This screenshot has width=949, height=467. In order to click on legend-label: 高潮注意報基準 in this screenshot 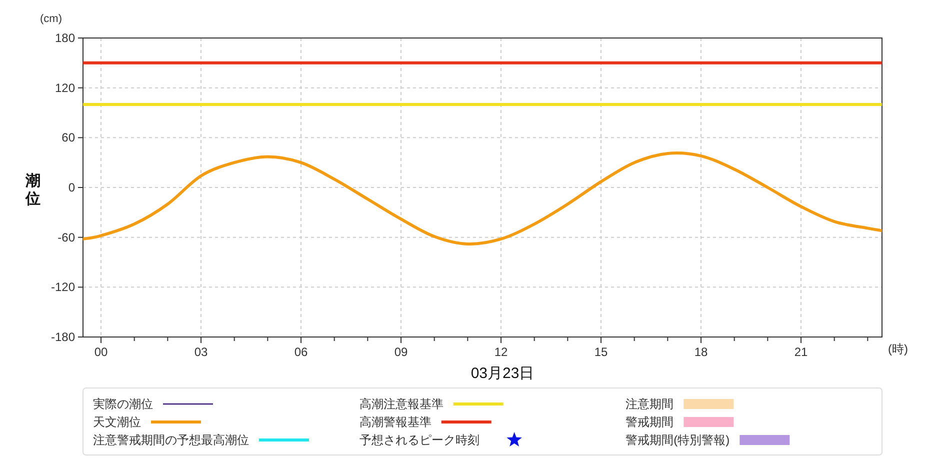, I will do `click(401, 404)`.